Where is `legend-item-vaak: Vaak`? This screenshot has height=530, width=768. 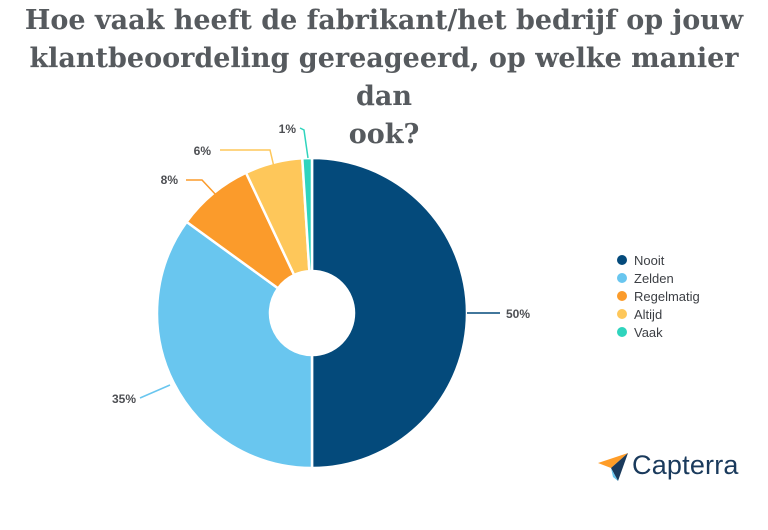 legend-item-vaak: Vaak is located at coordinates (658, 332).